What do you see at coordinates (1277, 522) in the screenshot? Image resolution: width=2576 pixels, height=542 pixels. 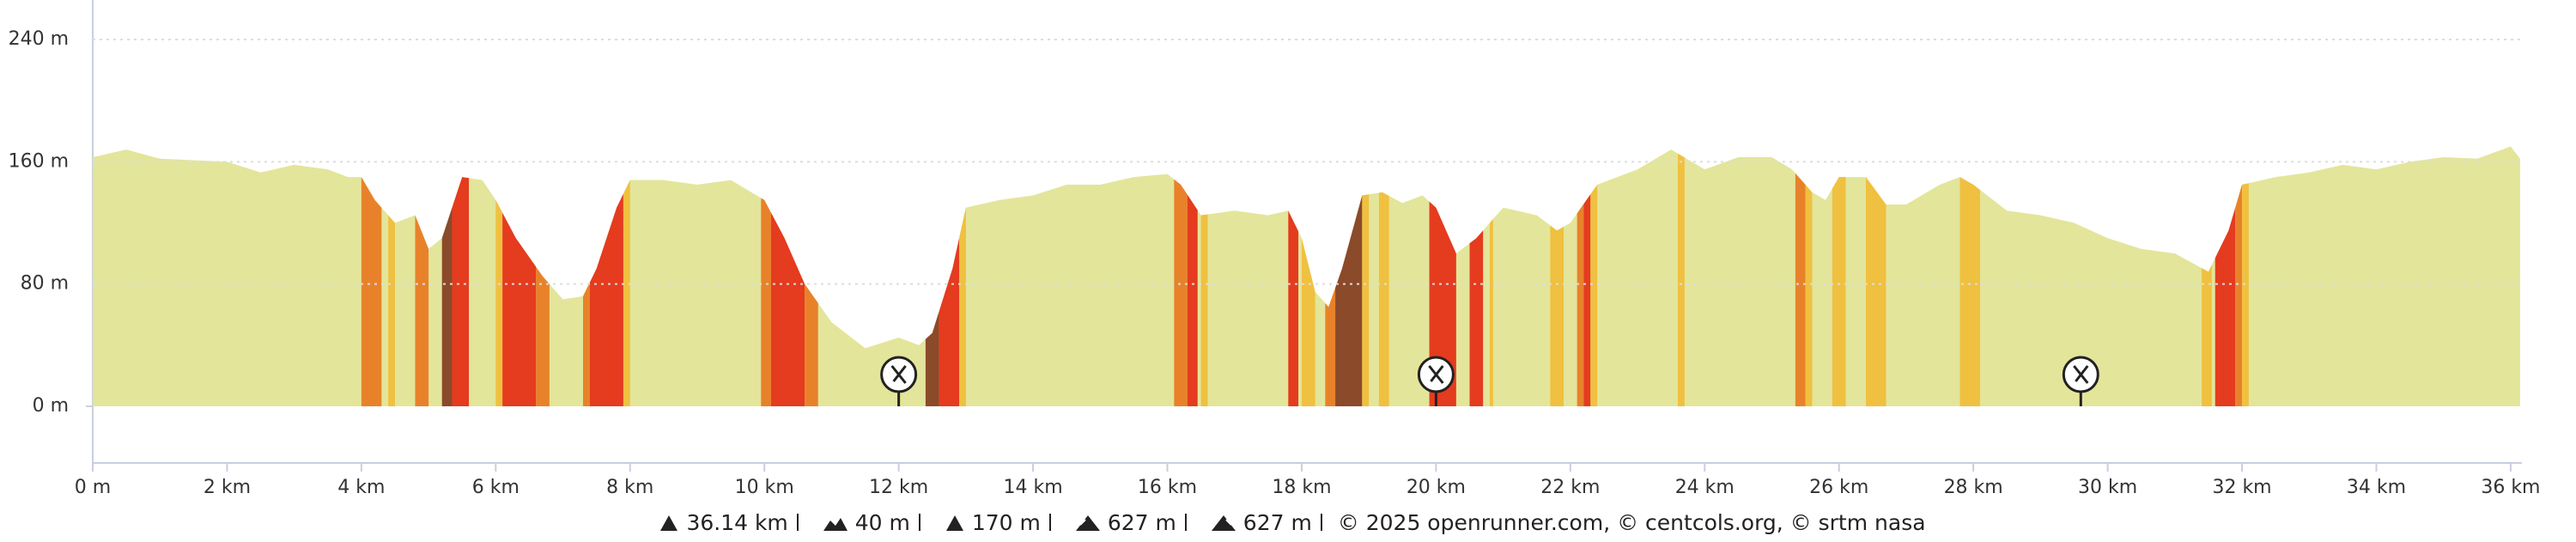 I see `descent: 627 m` at bounding box center [1277, 522].